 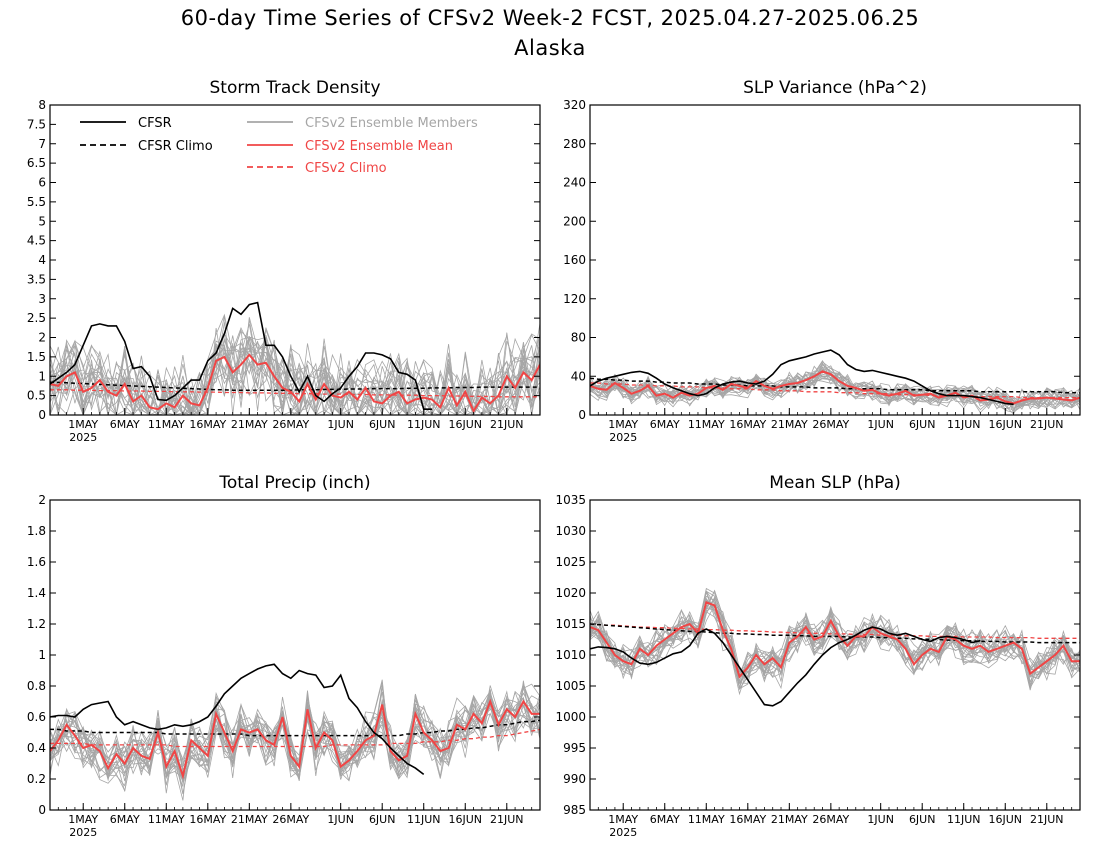 I want to click on legend-cfsr-climo-label: CFSR Climo, so click(x=175, y=146).